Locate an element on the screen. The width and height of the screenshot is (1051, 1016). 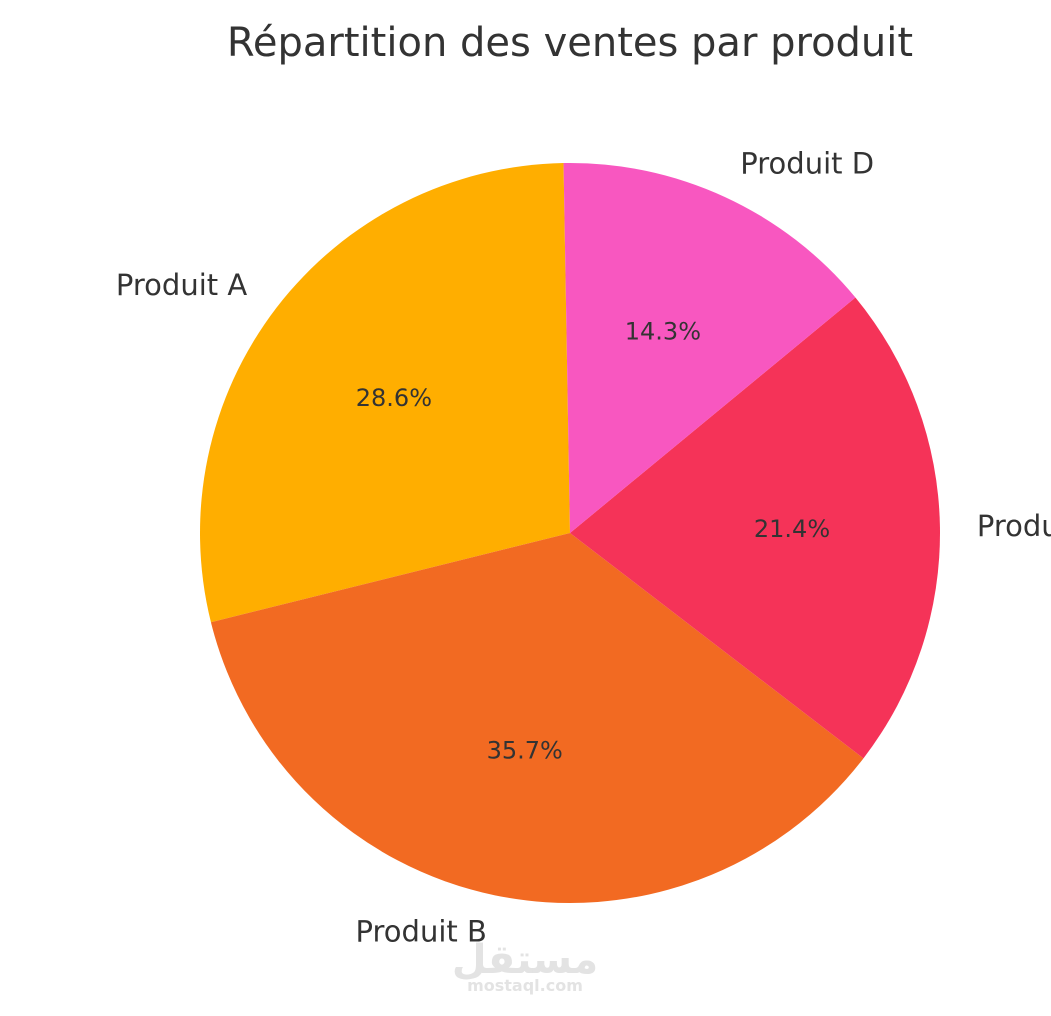
slice-label-produit-b: Produit B is located at coordinates (421, 931).